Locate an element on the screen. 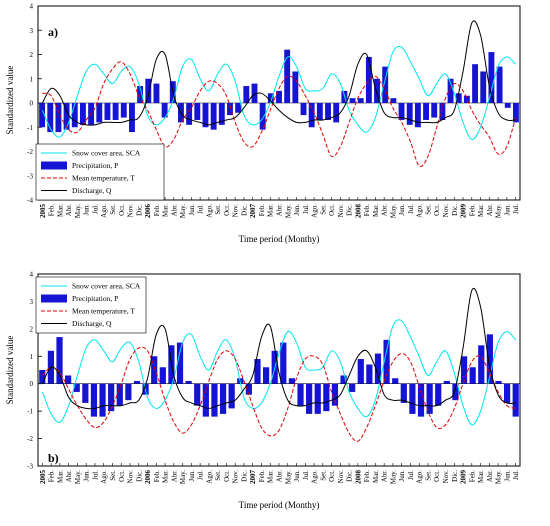 The height and width of the screenshot is (526, 550). x-tick-year-label: 2007 is located at coordinates (253, 477).